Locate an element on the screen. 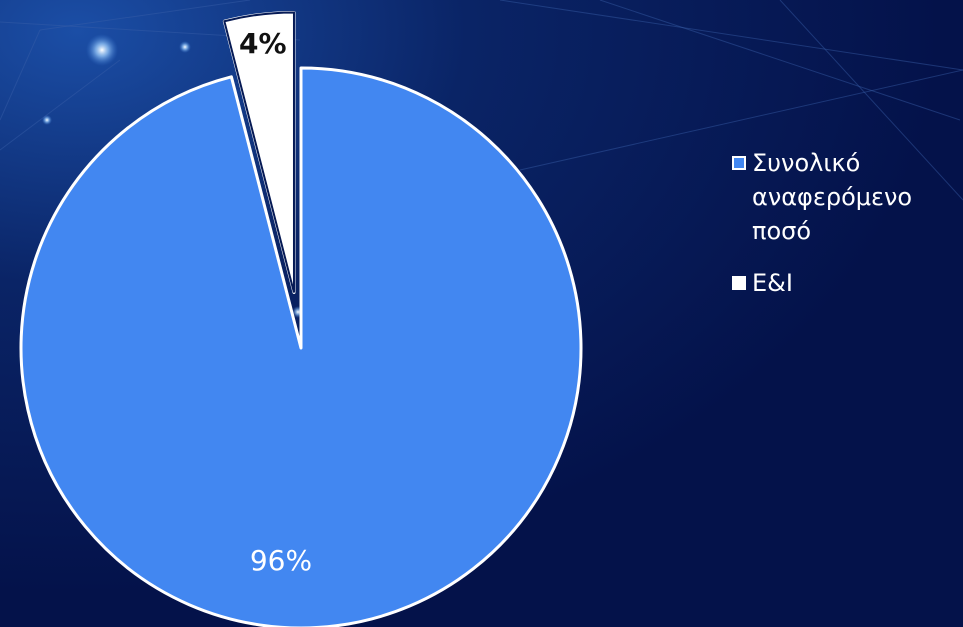 This screenshot has width=963, height=627. legend-item: Συνολικό αναφερόμενο ποσό is located at coordinates (844, 197).